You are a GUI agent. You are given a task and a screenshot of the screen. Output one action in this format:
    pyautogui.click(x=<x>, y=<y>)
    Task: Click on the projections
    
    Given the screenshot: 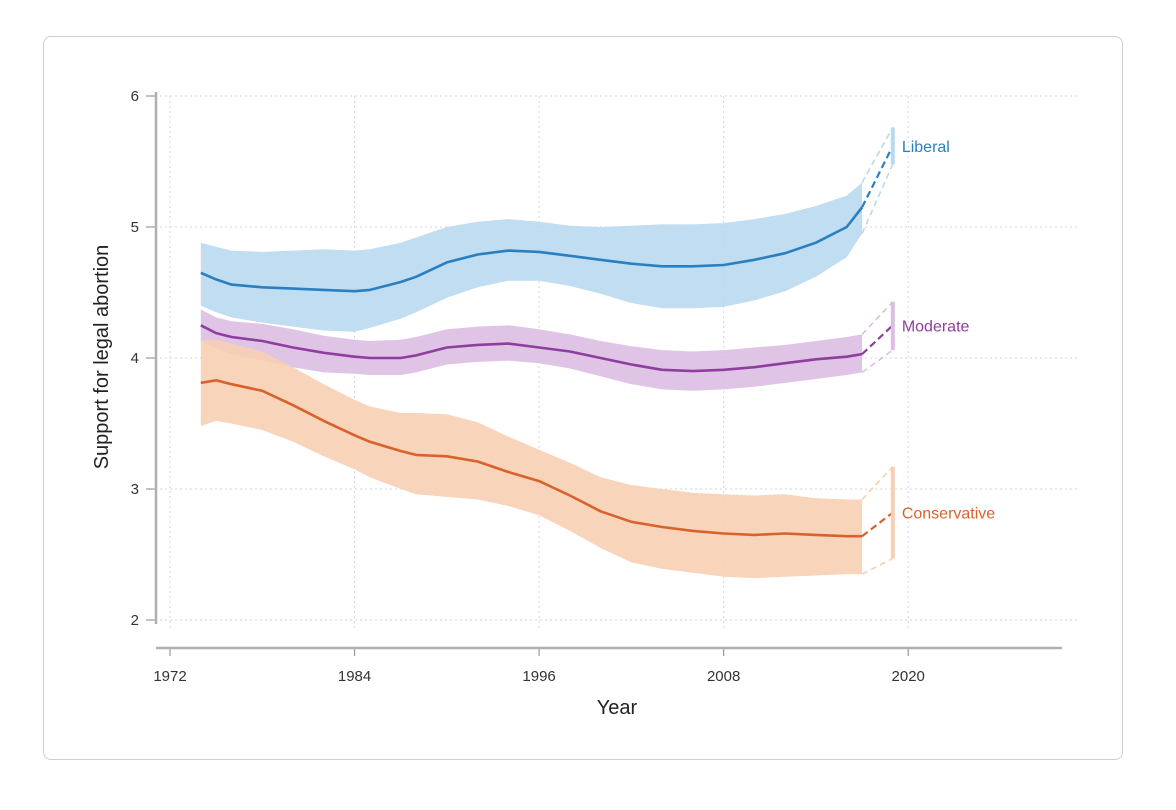 What is the action you would take?
    pyautogui.click(x=878, y=351)
    